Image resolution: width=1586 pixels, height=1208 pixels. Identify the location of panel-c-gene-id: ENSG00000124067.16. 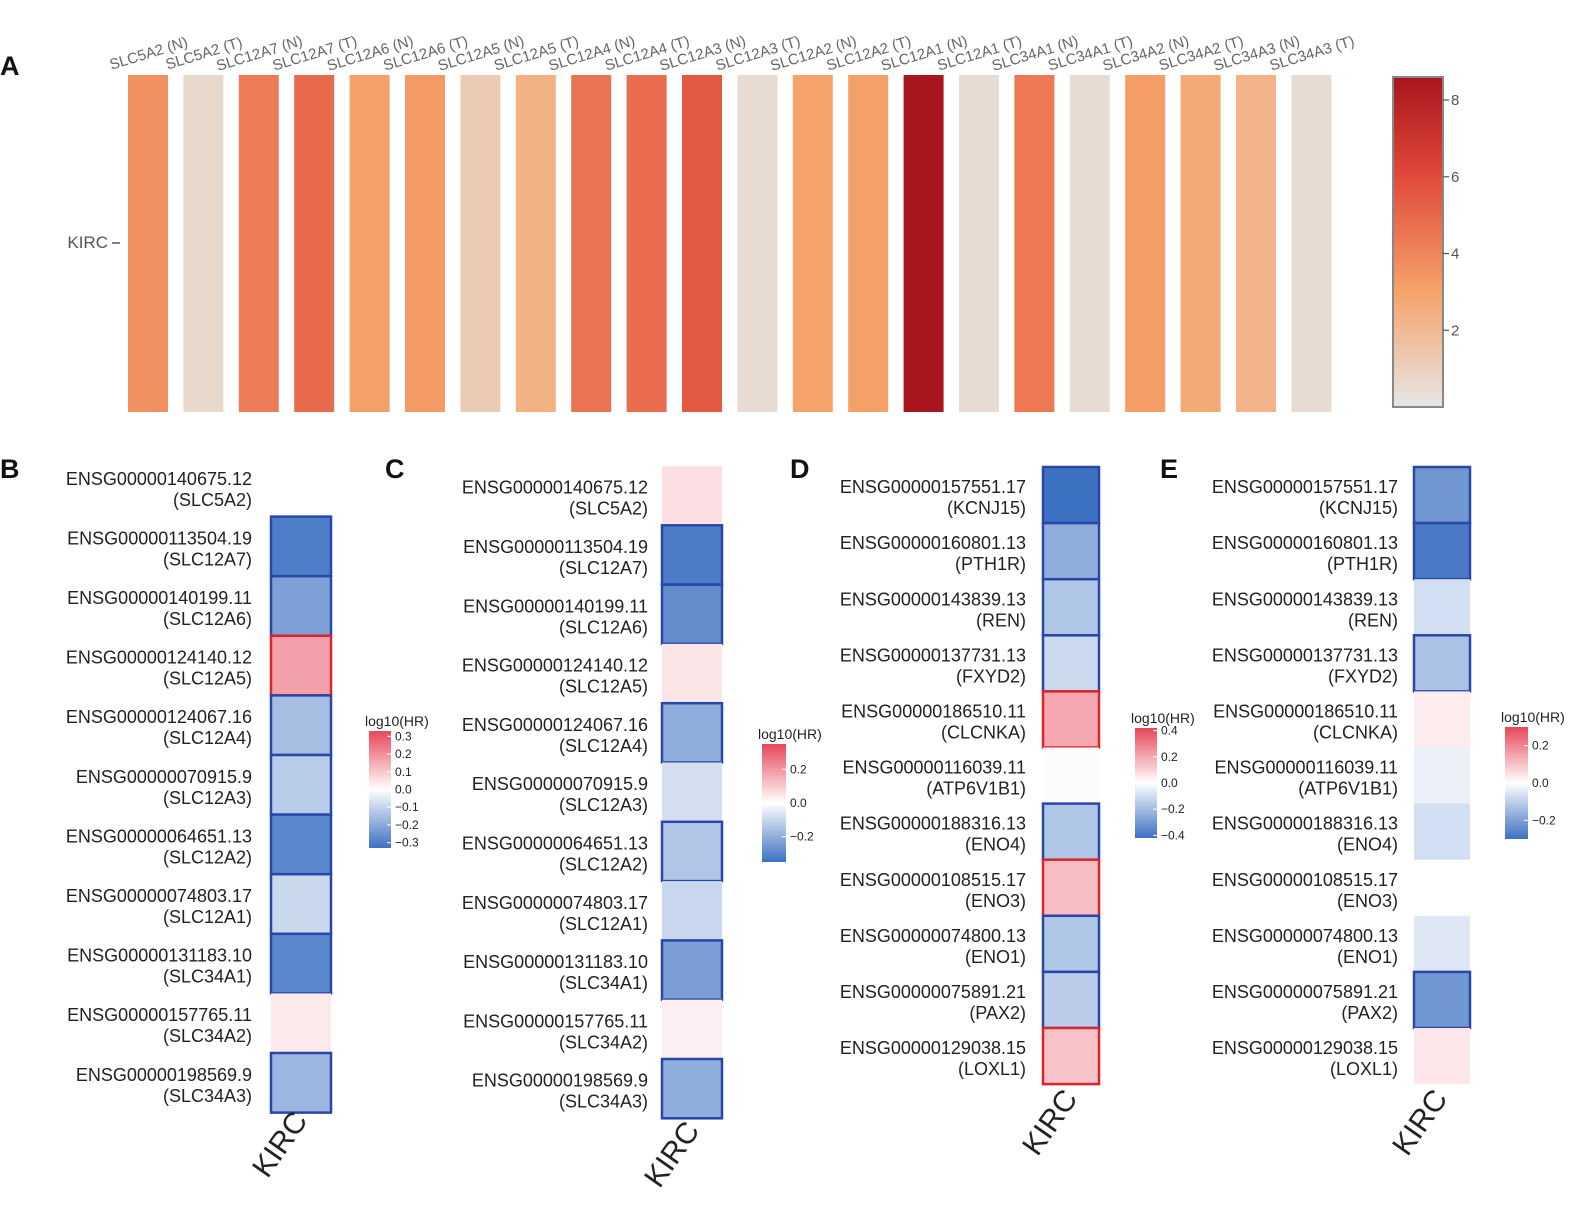
(555, 725).